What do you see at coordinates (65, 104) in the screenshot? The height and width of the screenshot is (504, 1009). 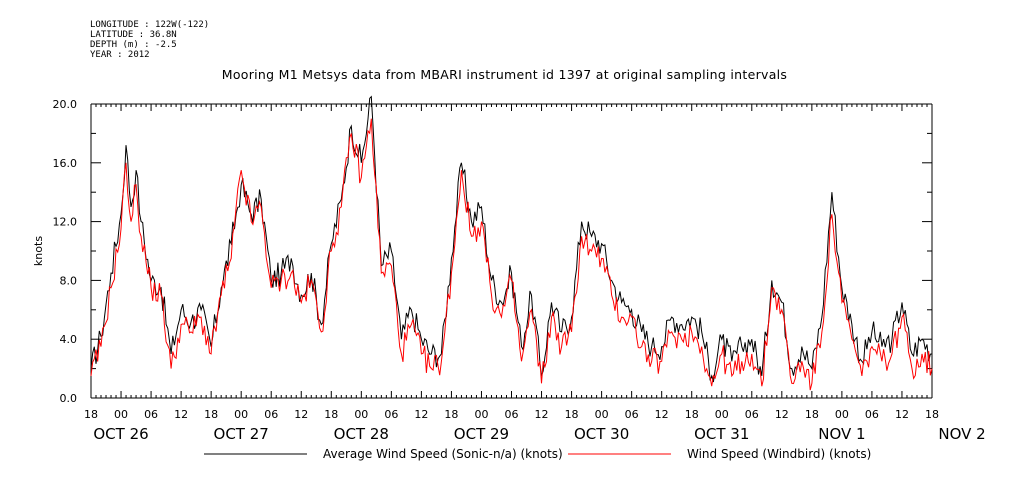 I see `y-tick-label: 20.0` at bounding box center [65, 104].